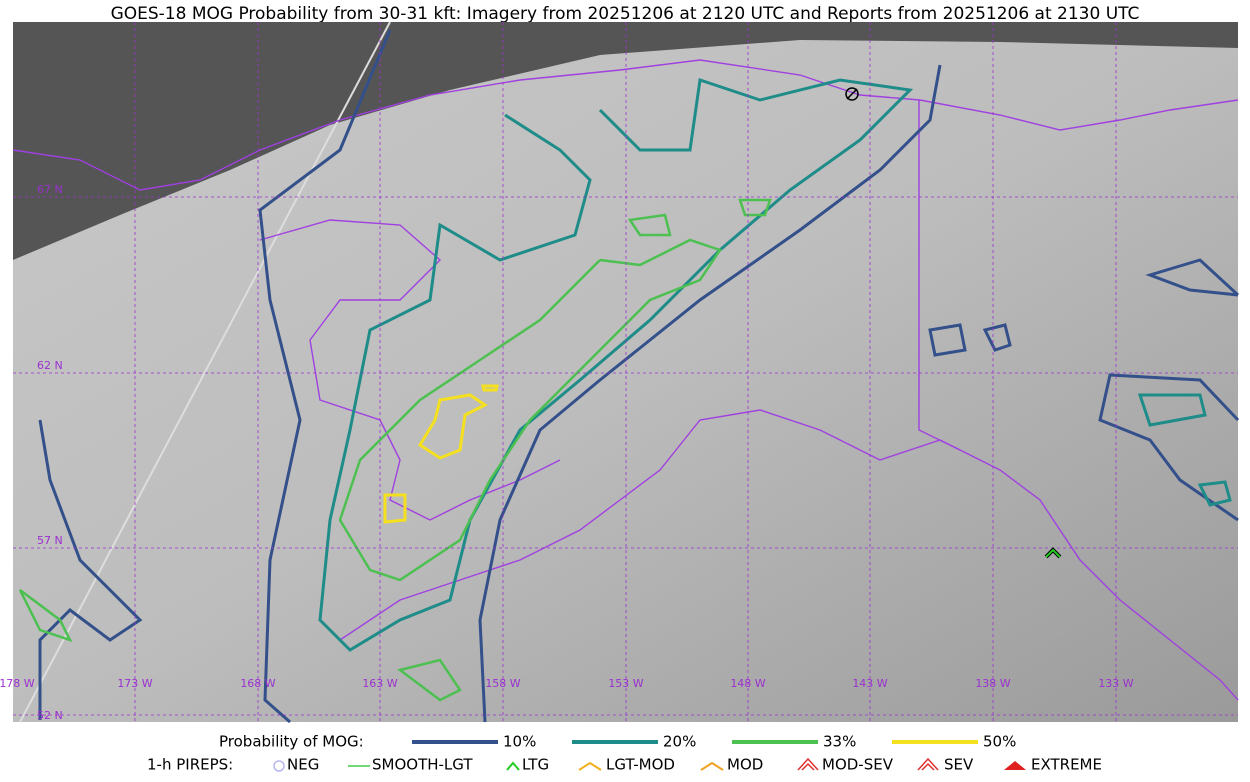 The image size is (1250, 782). I want to click on legend-label: 50%, so click(999, 742).